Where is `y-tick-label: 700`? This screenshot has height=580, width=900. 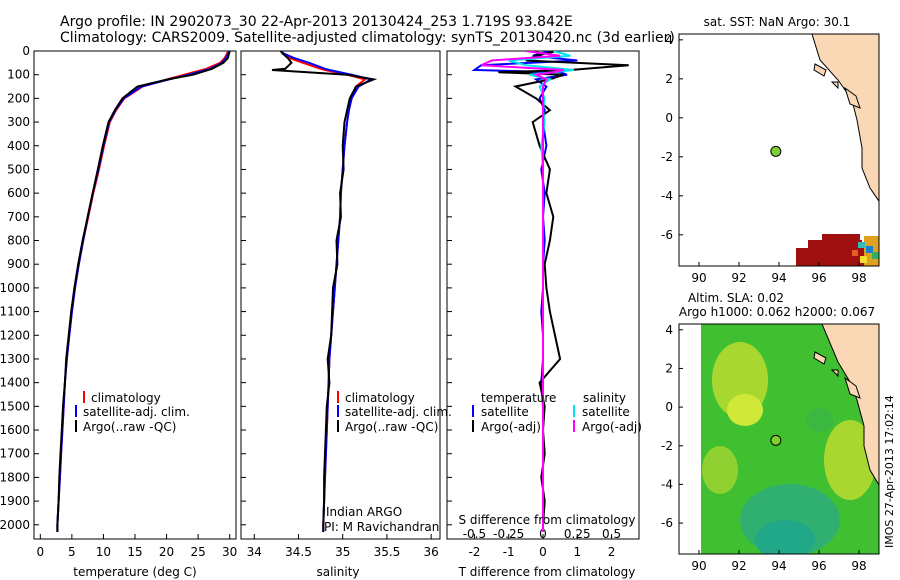 y-tick-label: 700 is located at coordinates (18, 217).